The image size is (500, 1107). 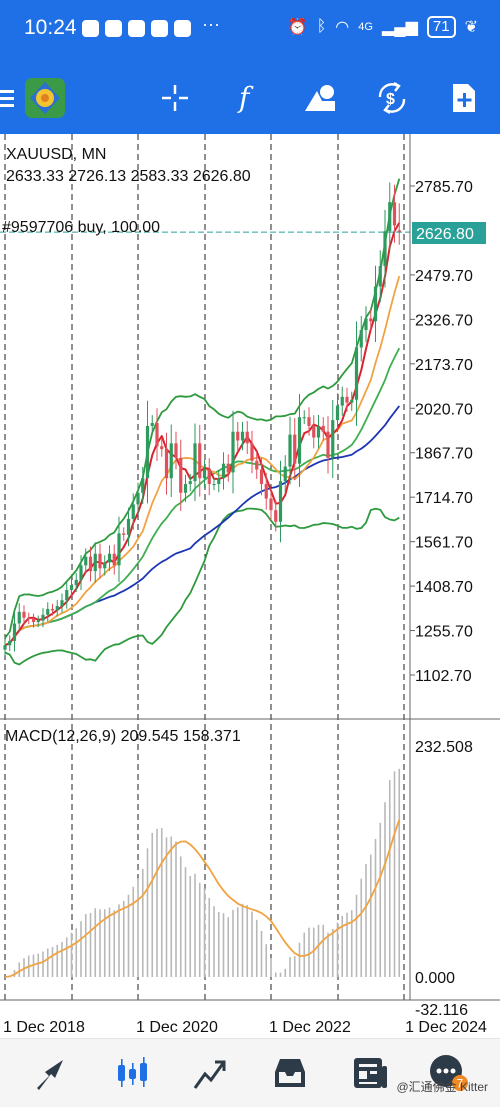 What do you see at coordinates (52, 1073) in the screenshot?
I see `quotes-icon` at bounding box center [52, 1073].